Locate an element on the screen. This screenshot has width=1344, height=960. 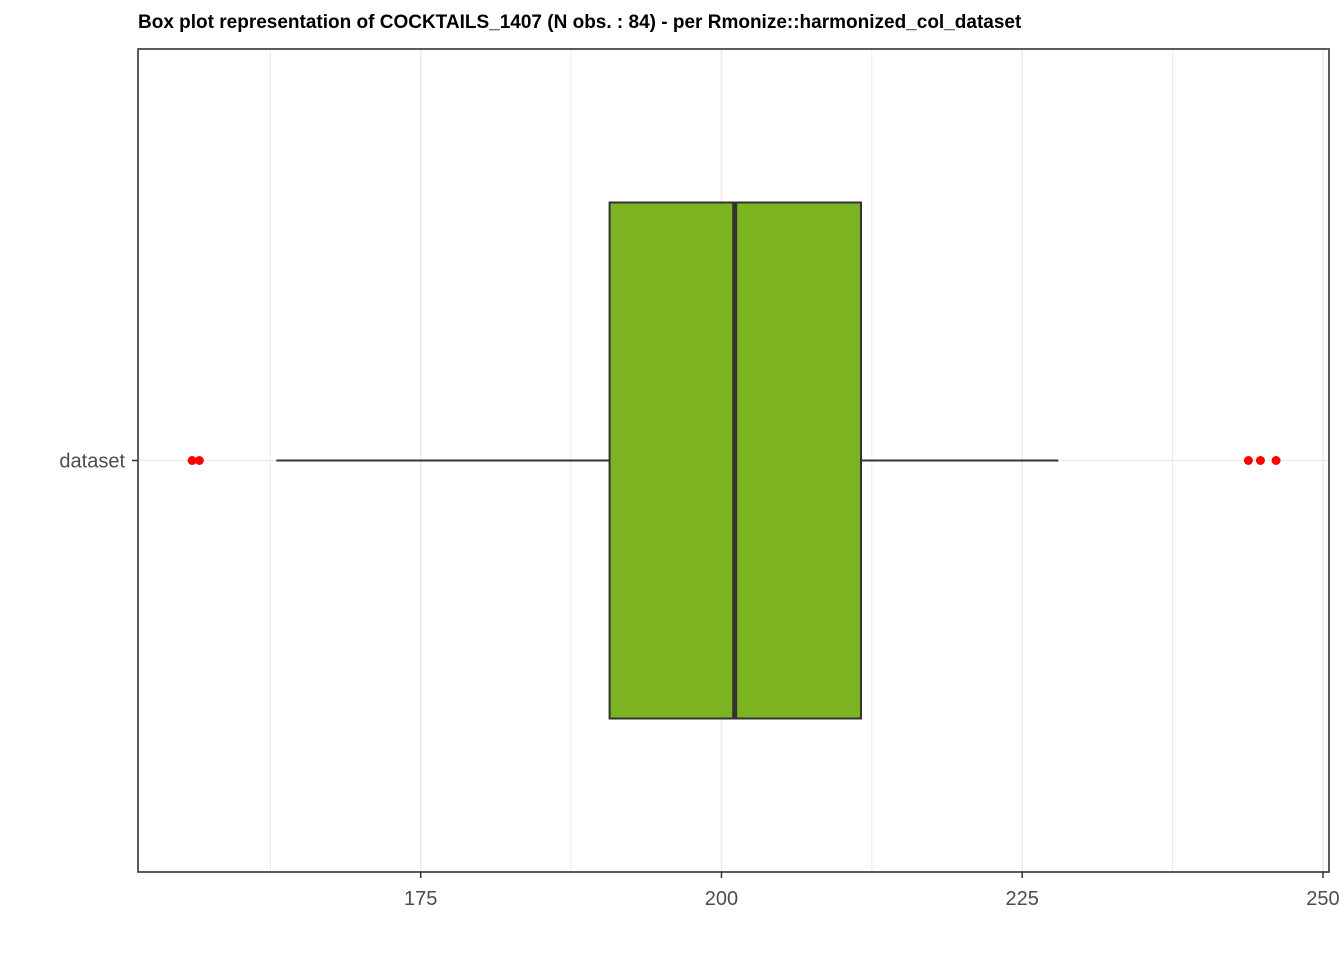
x-tick-label: 225 is located at coordinates (1022, 899).